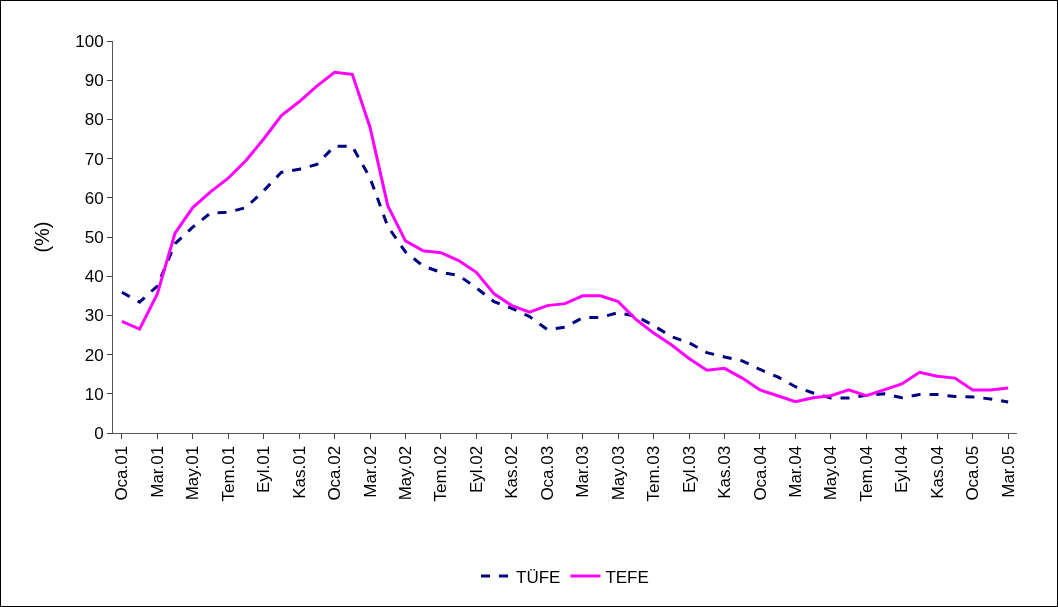 This screenshot has width=1058, height=607. Describe the element at coordinates (405, 473) in the screenshot. I see `x-tick-label: May.02` at that location.